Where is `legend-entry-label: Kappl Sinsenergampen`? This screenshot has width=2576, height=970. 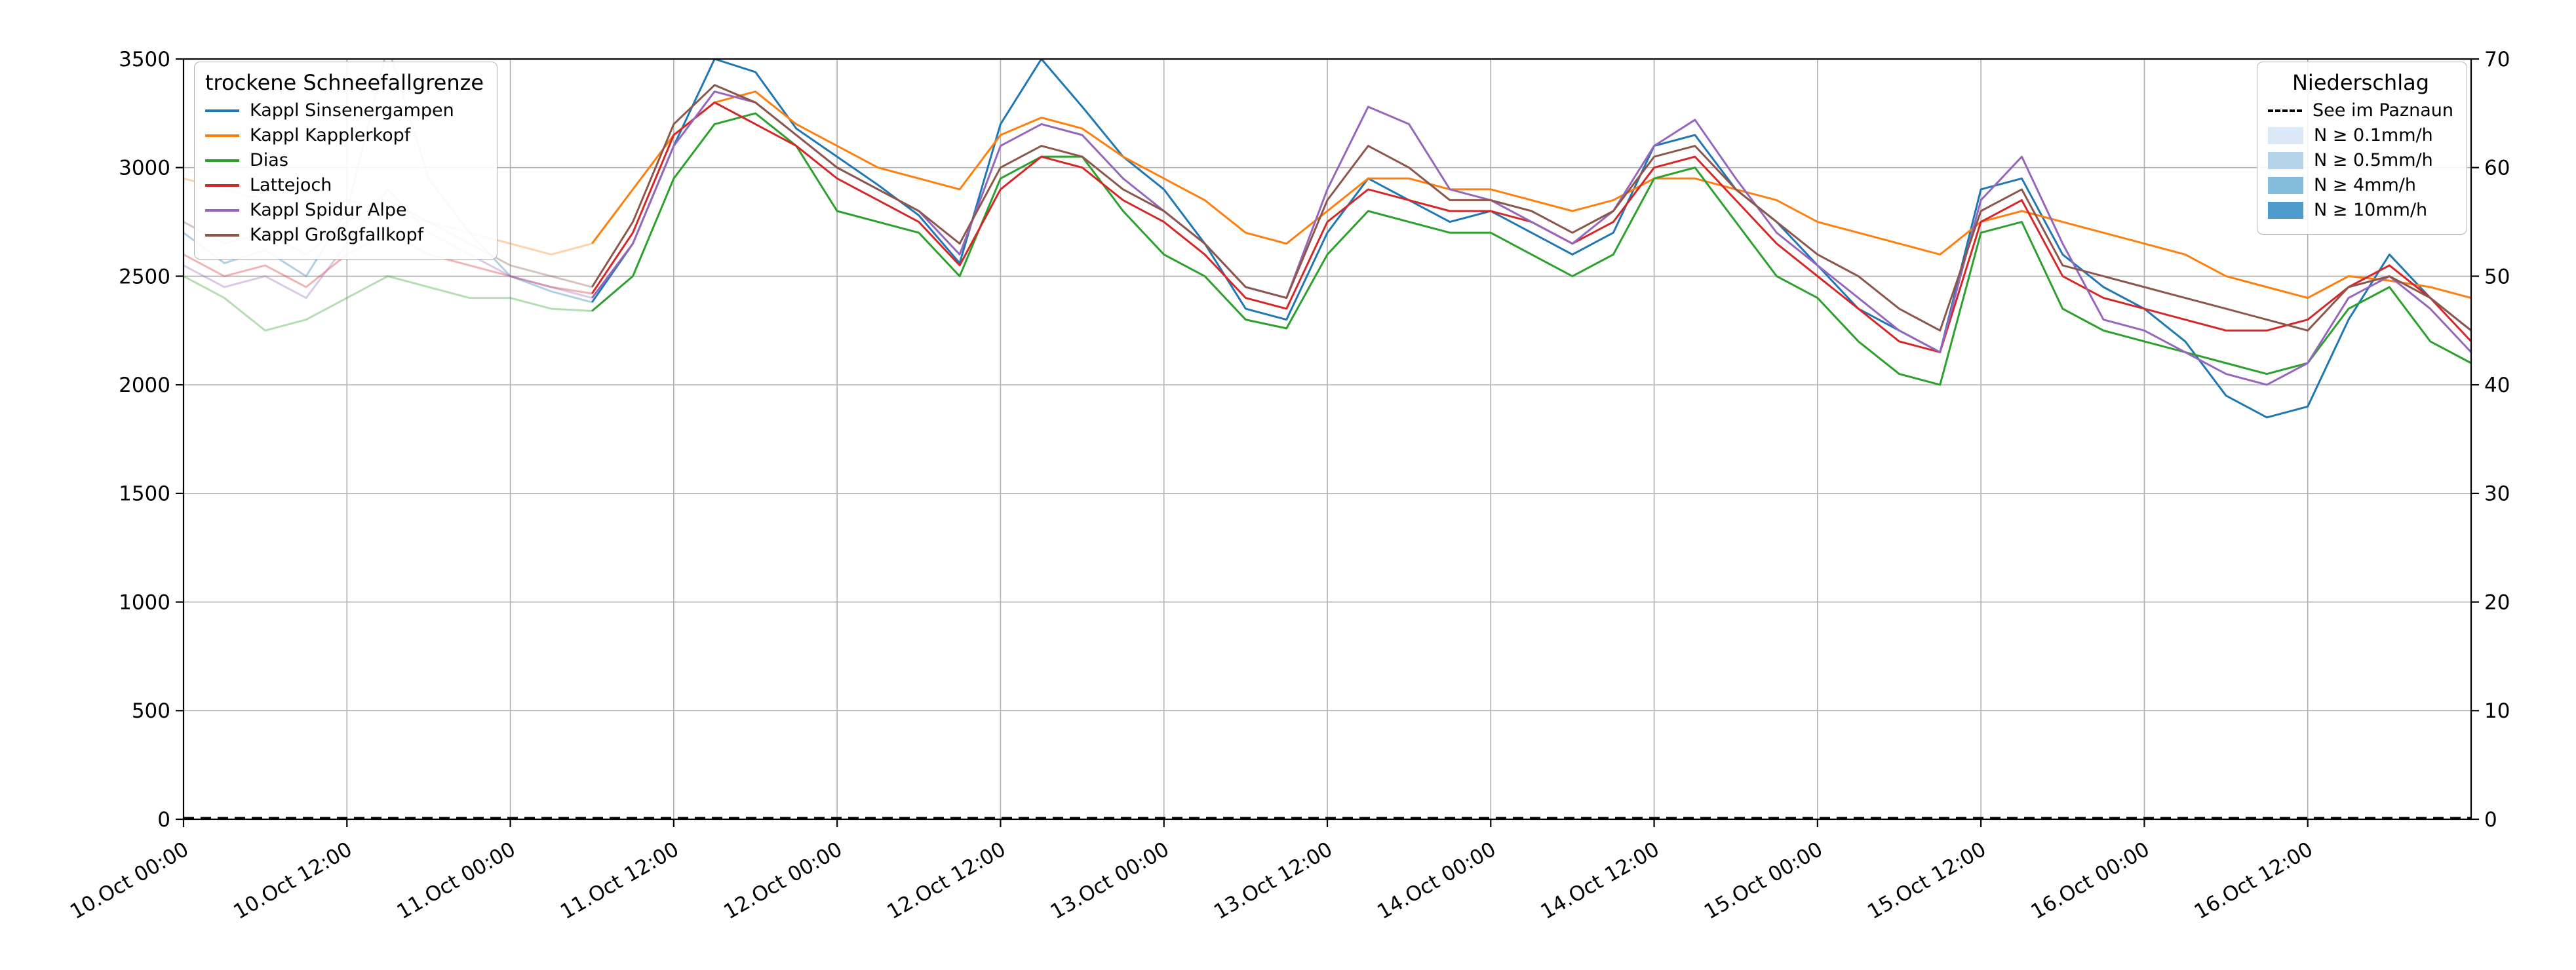 legend-entry-label: Kappl Sinsenergampen is located at coordinates (352, 110).